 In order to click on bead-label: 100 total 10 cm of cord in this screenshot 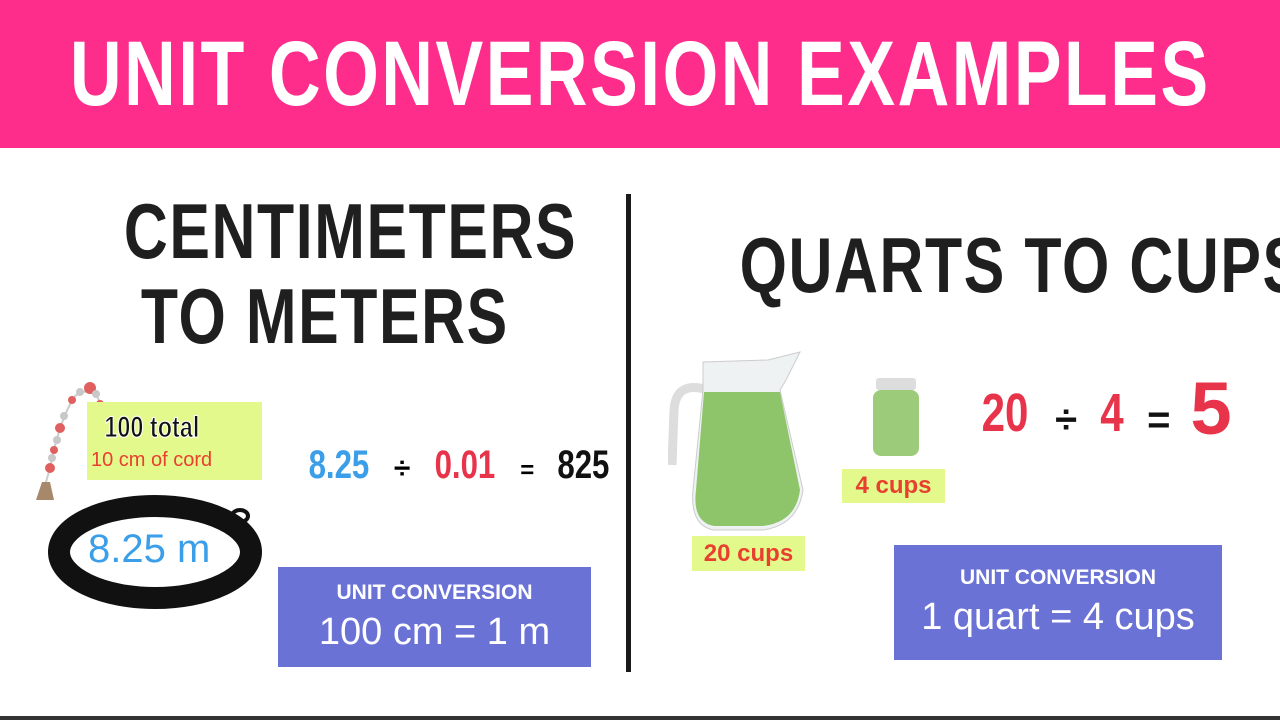, I will do `click(174, 441)`.